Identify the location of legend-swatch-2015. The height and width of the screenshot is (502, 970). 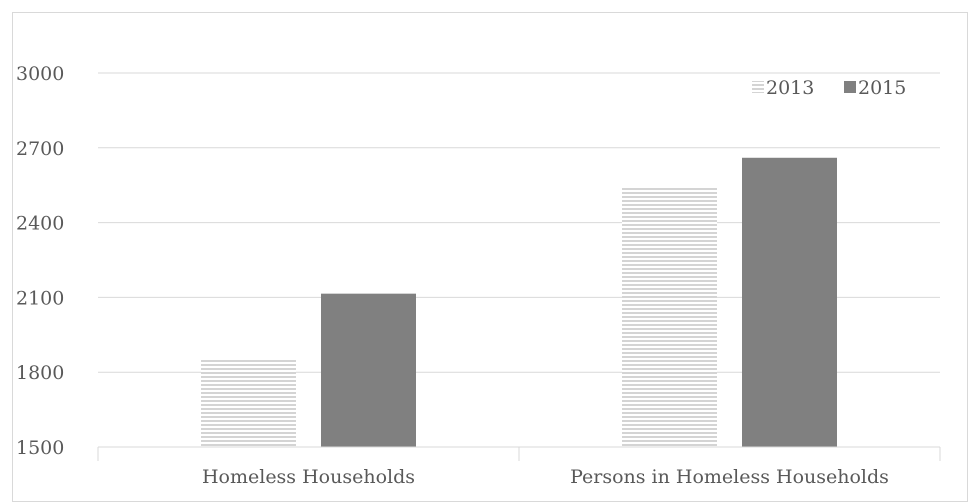
(850, 87).